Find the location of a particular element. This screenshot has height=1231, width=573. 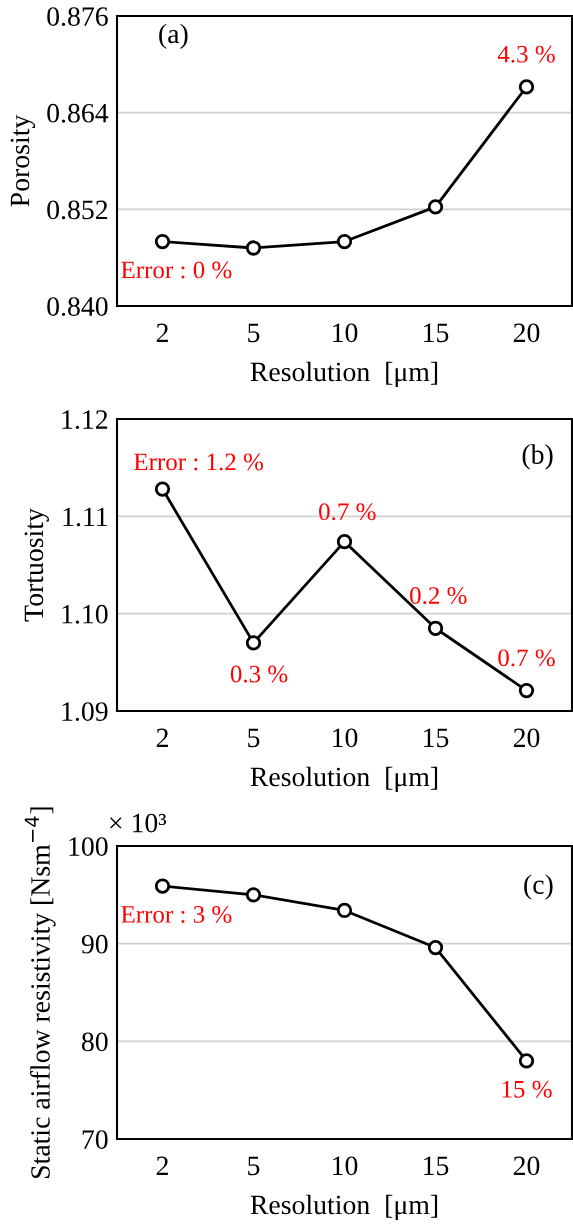

y-tick-label: 70 is located at coordinates (95, 1139).